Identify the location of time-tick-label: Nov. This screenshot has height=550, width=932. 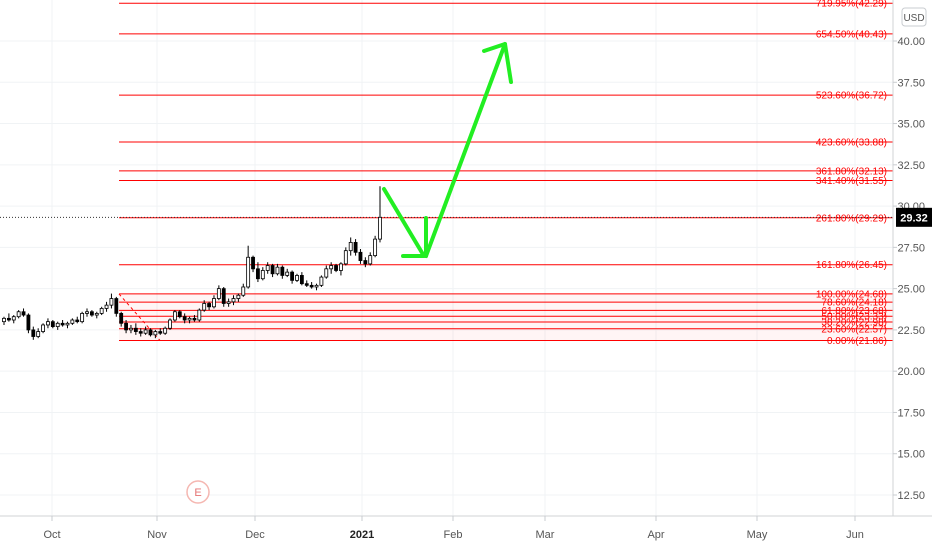
(157, 535).